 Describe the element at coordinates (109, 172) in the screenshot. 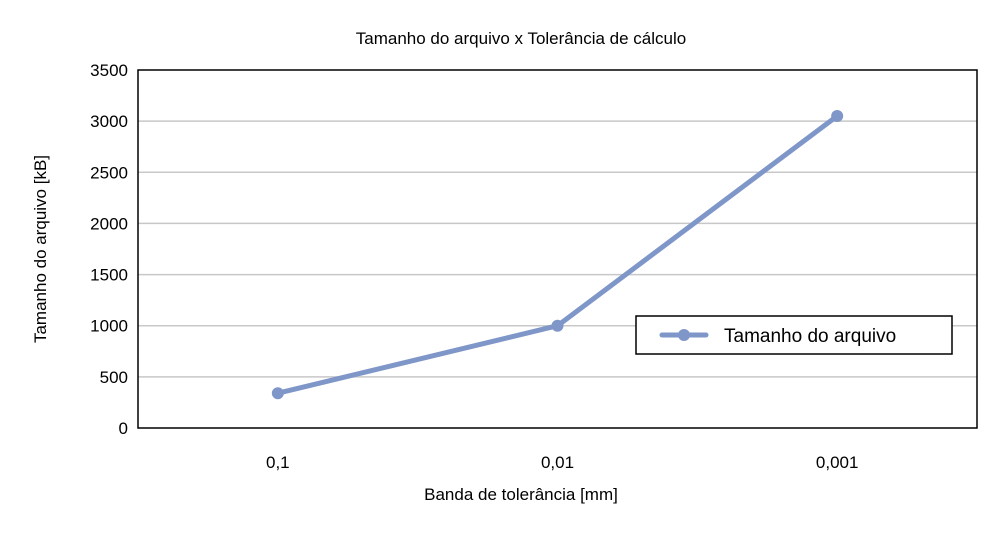

I see `y-tick-label: 2500` at that location.